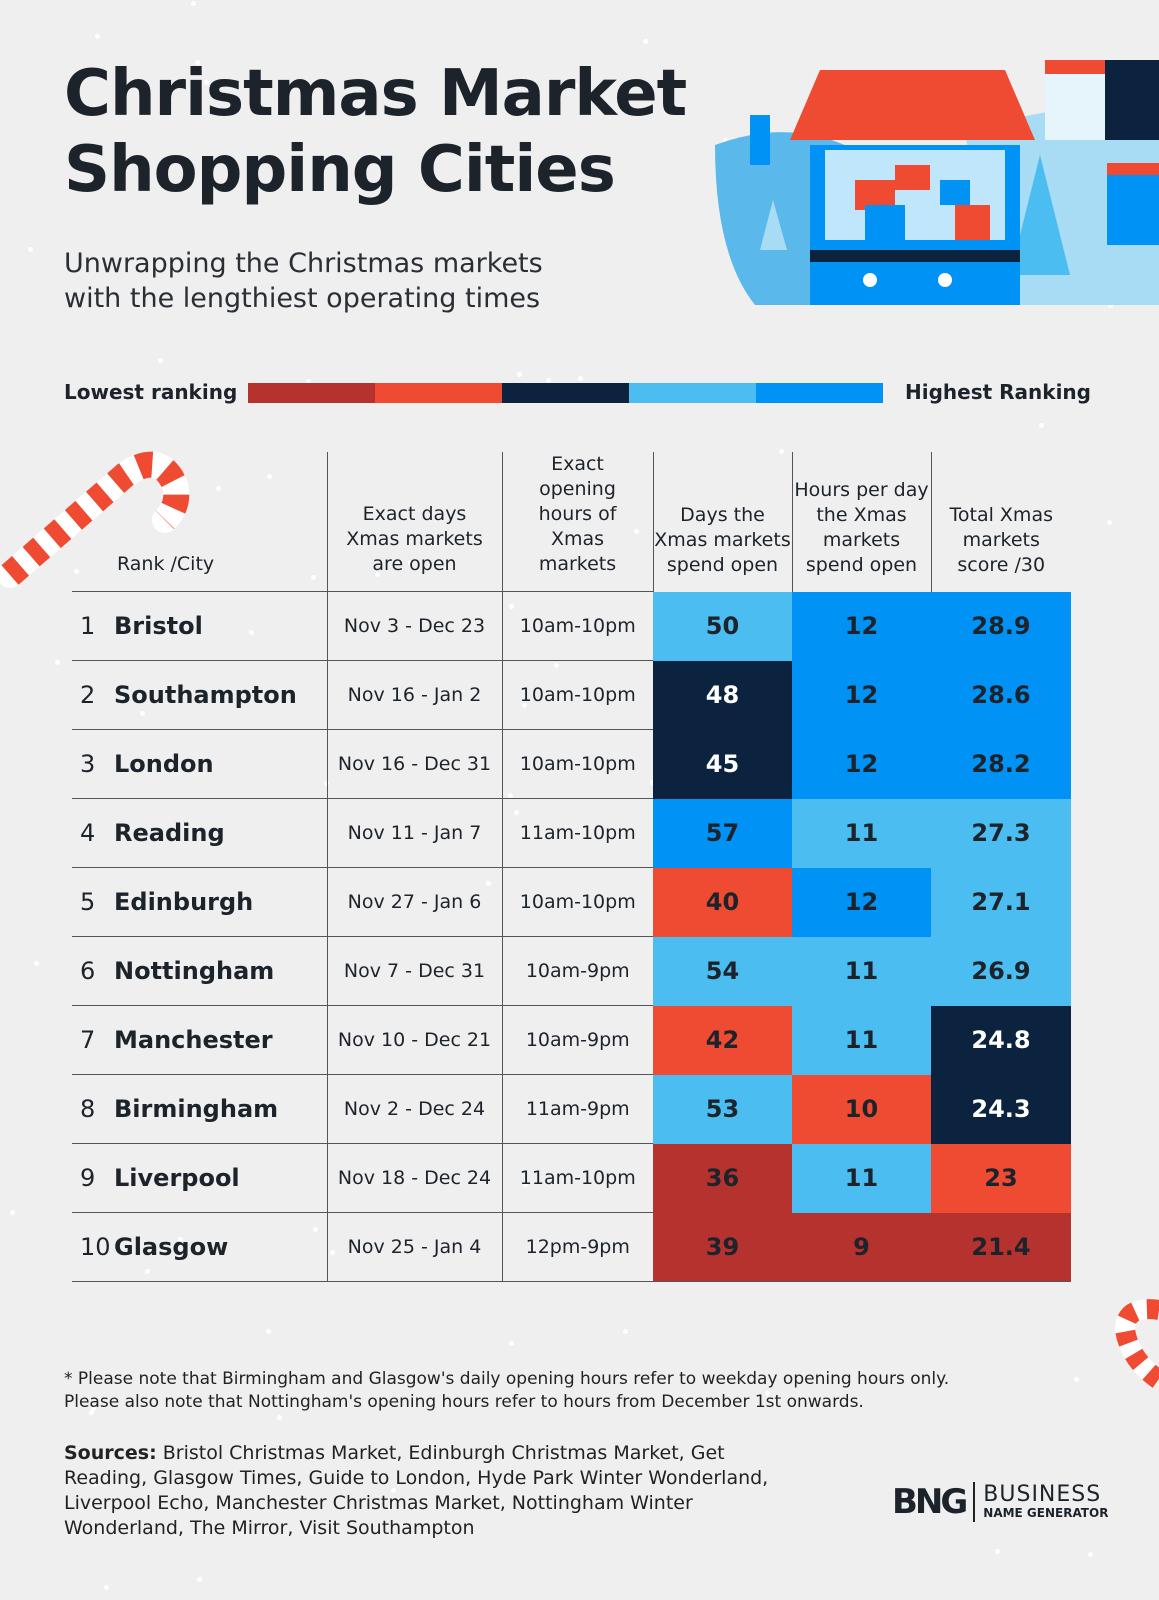 Image resolution: width=1159 pixels, height=1600 pixels. Describe the element at coordinates (88, 1040) in the screenshot. I see `rank-number: 7` at that location.